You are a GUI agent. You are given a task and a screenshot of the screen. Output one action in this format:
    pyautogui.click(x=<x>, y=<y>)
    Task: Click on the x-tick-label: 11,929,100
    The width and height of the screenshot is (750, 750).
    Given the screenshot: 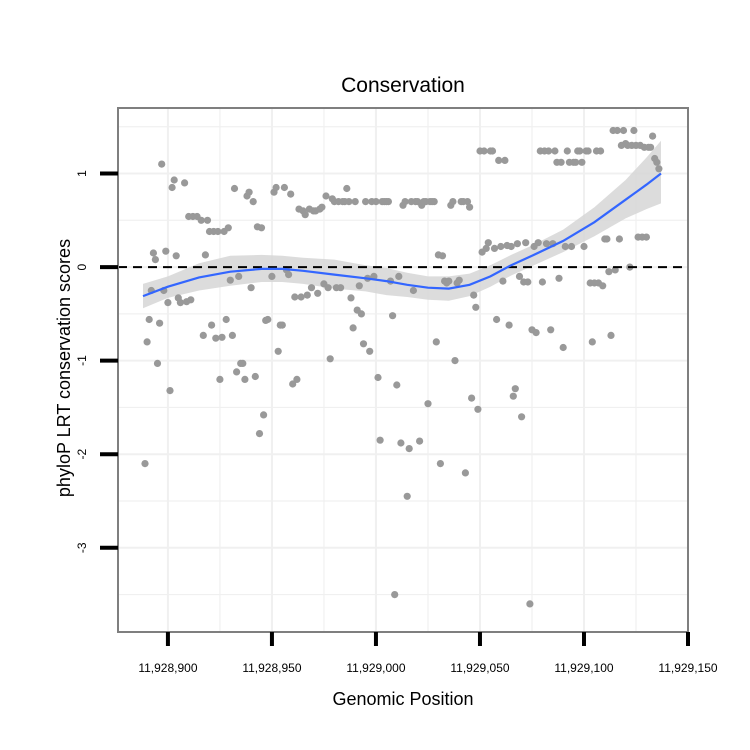 What is the action you would take?
    pyautogui.click(x=583, y=668)
    